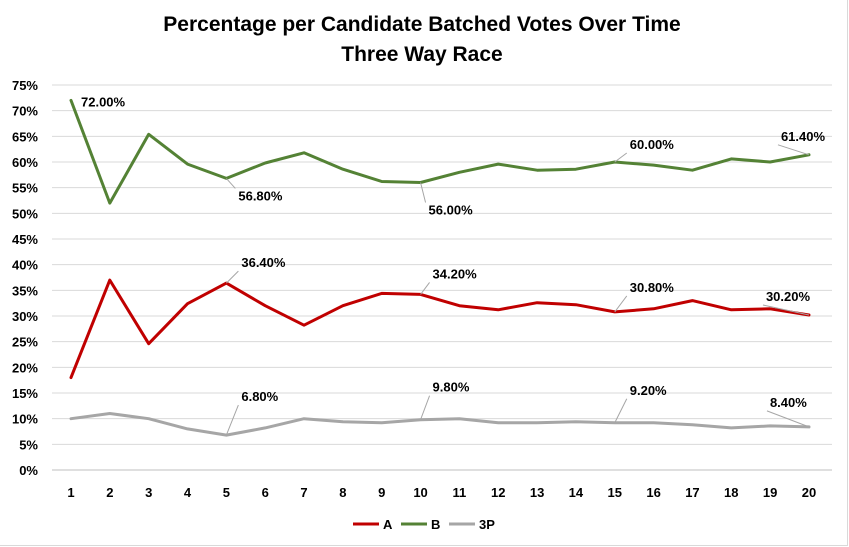 The image size is (849, 547). What do you see at coordinates (70, 492) in the screenshot?
I see `x-tick-label: 1` at bounding box center [70, 492].